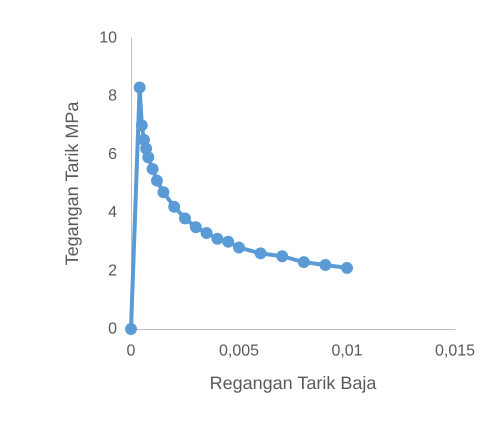 The width and height of the screenshot is (501, 443). I want to click on y-tick-label: 8, so click(113, 96).